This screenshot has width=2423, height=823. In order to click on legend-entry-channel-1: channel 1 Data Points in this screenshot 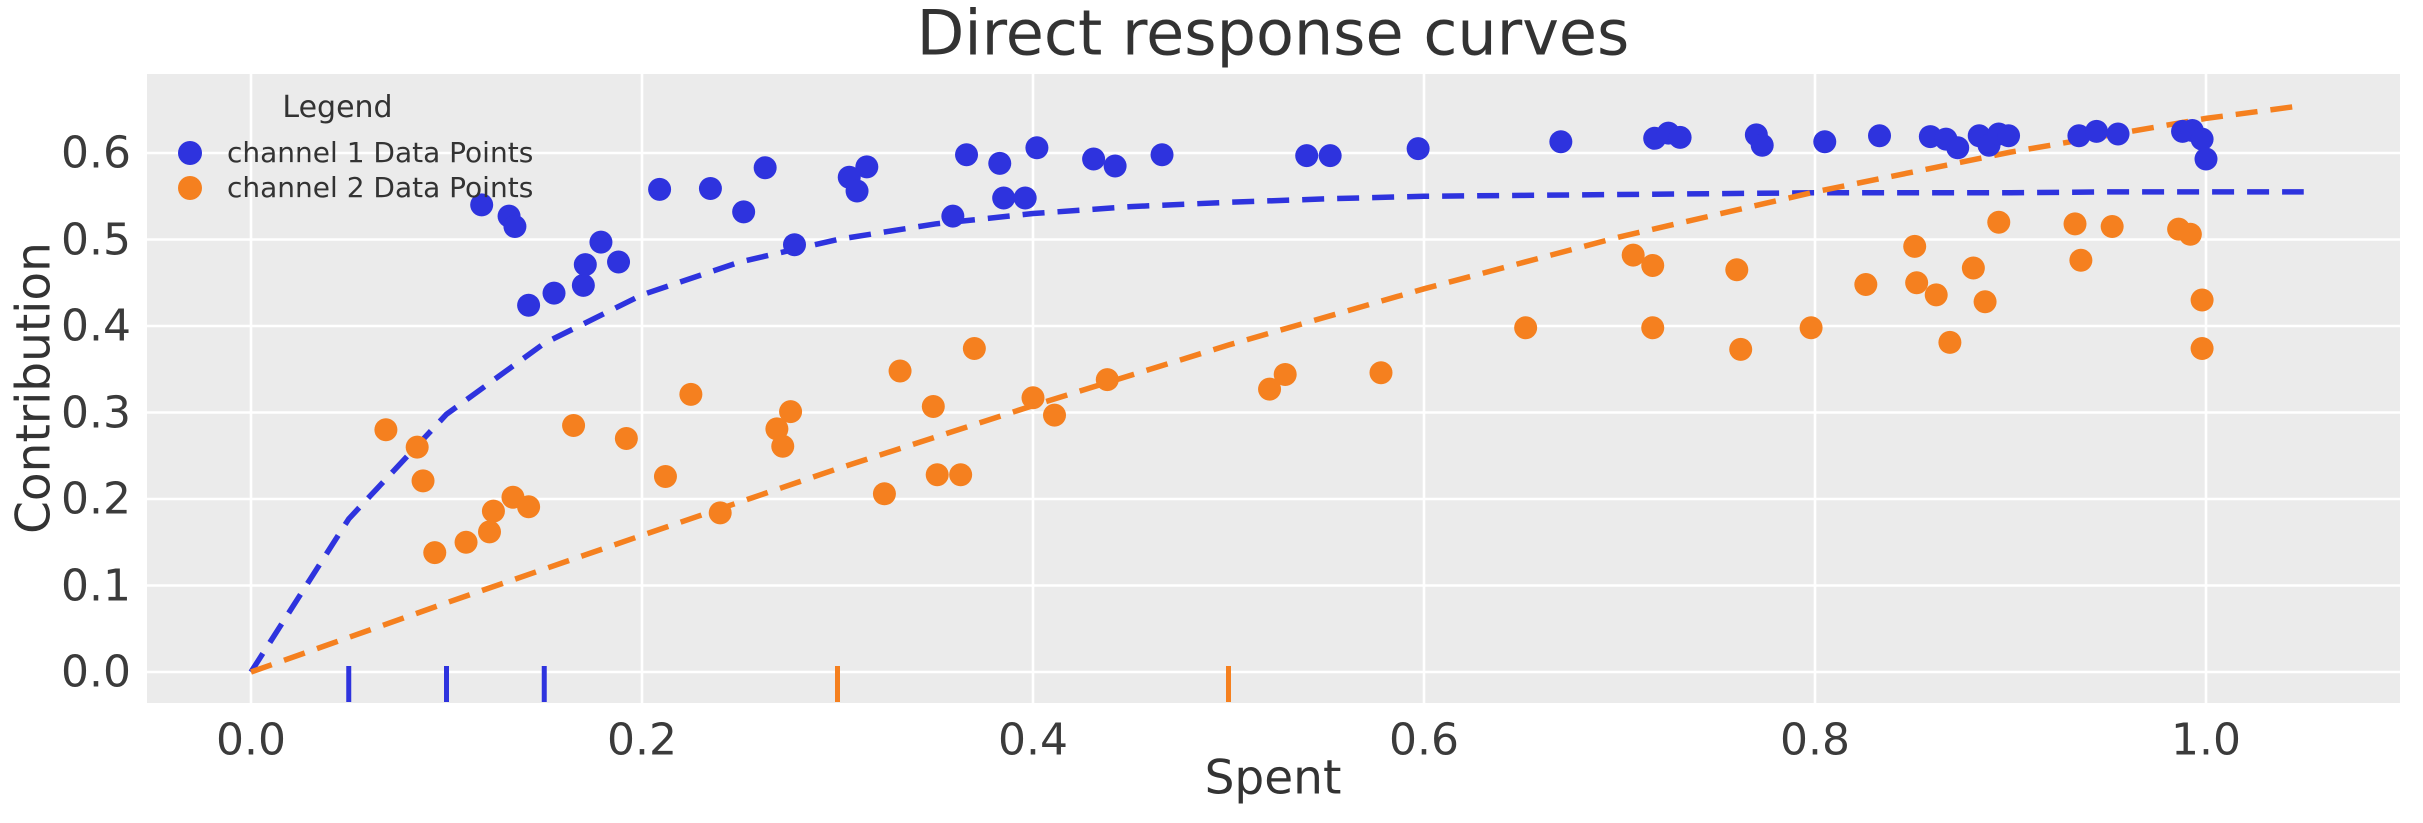, I will do `click(349, 152)`.